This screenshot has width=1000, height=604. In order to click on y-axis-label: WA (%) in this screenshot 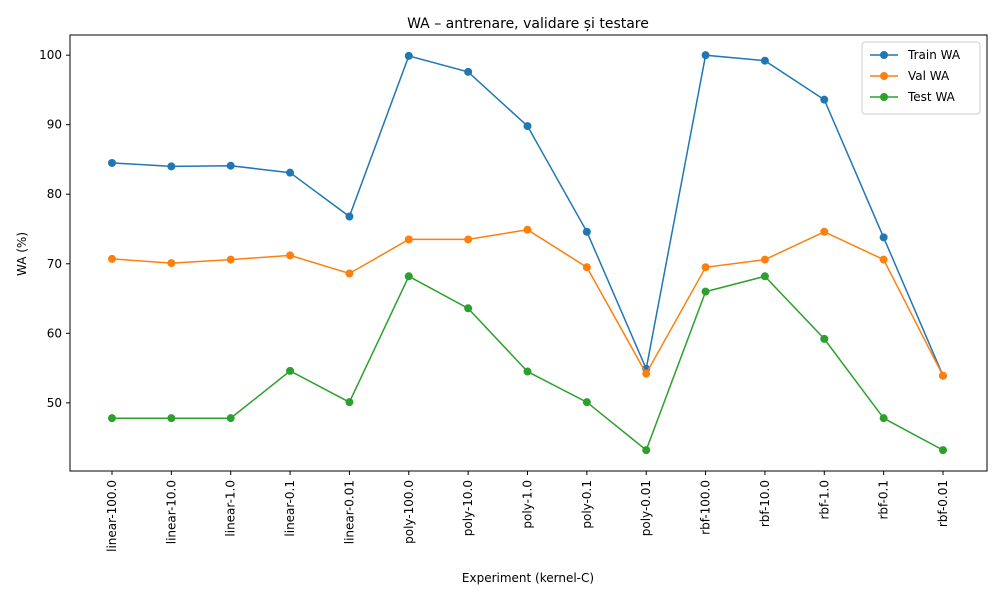, I will do `click(22, 254)`.